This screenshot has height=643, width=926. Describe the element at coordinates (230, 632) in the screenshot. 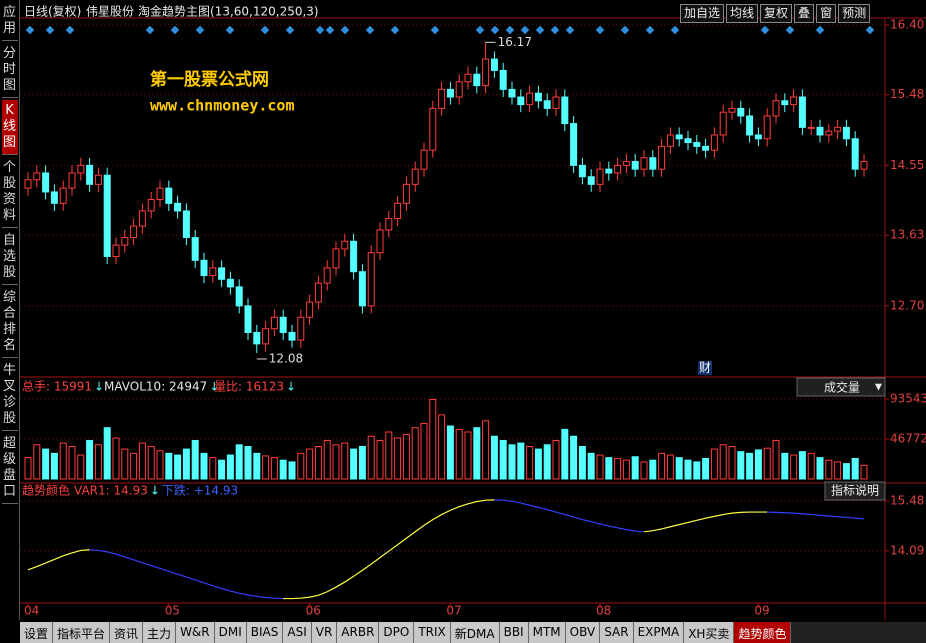

I see `indicator-tab: DMI` at that location.